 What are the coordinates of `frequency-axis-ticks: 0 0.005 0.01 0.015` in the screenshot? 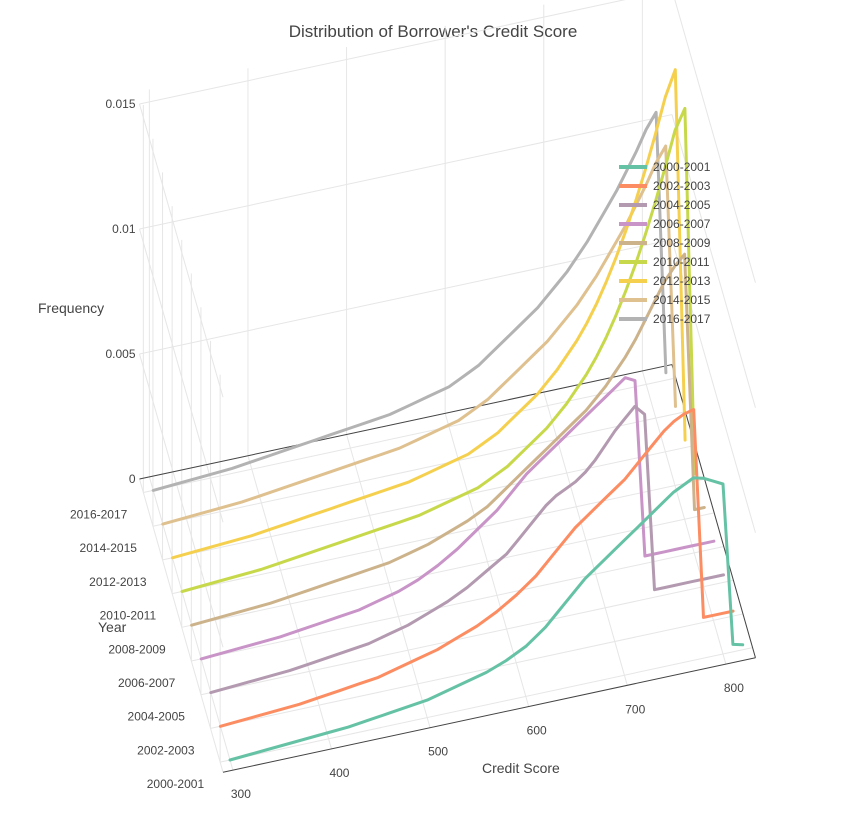 It's located at (120, 291).